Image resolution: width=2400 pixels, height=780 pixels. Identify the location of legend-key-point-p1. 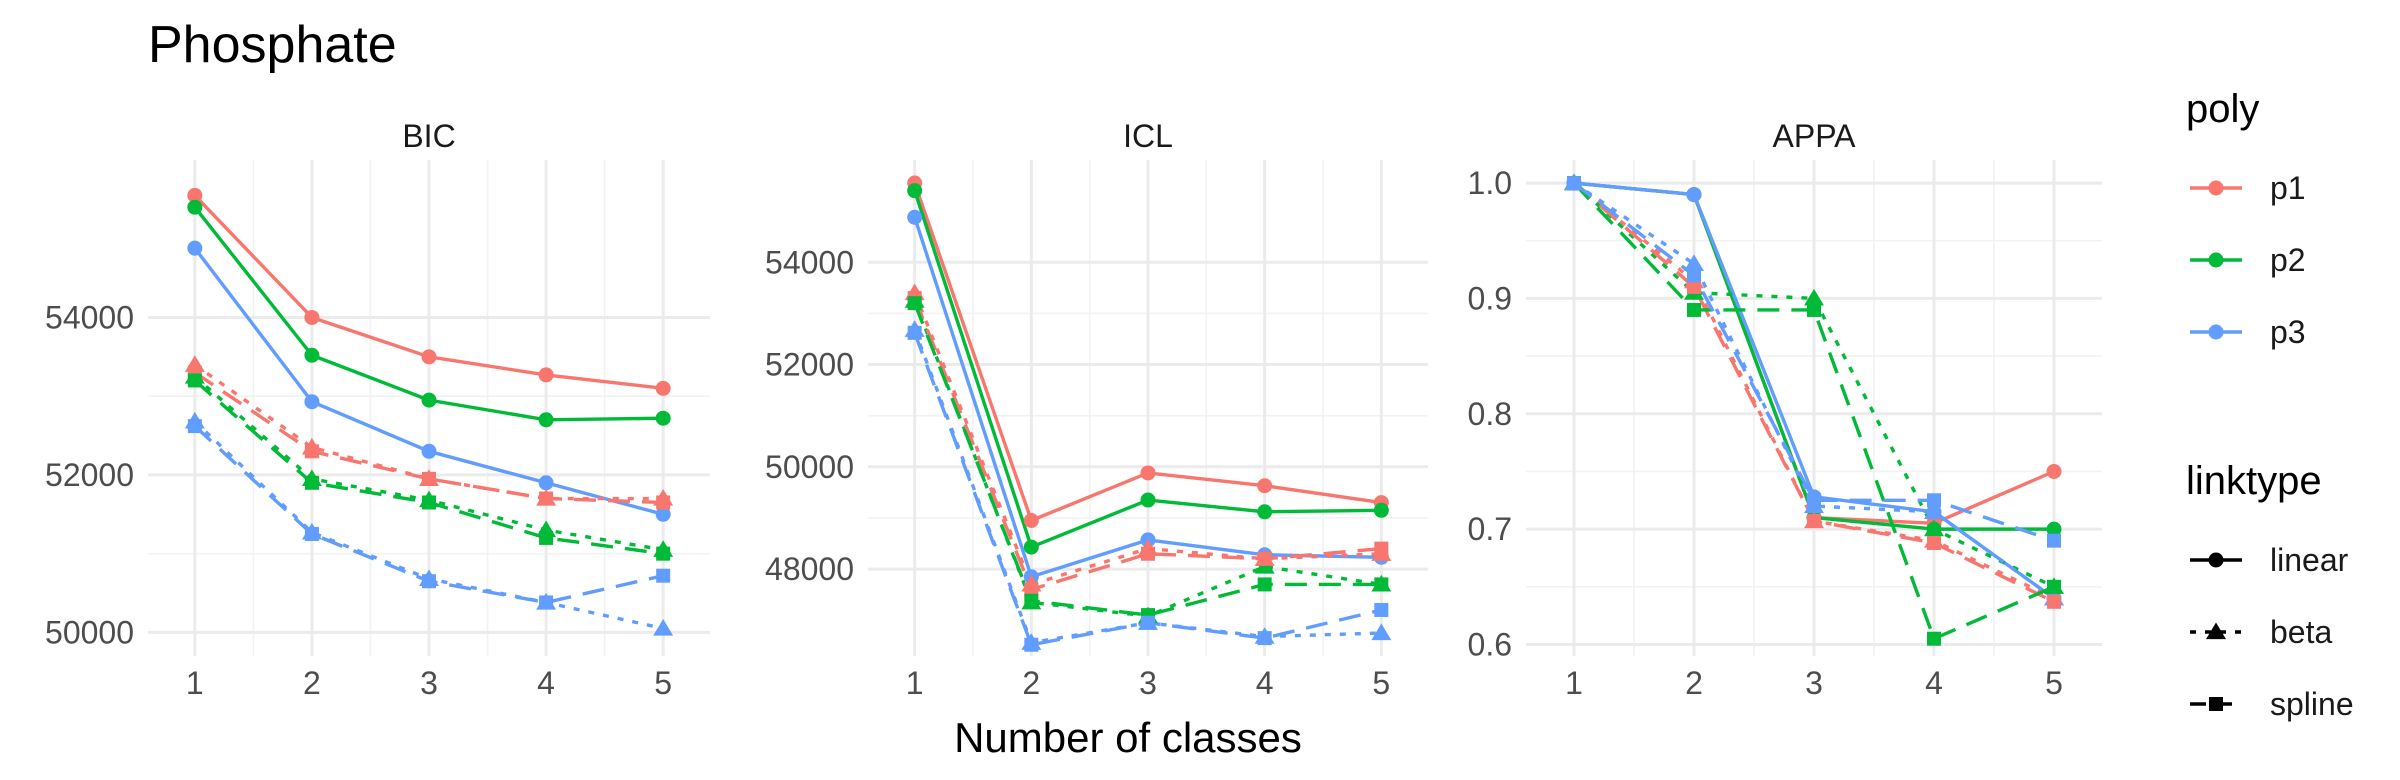
(2216, 188).